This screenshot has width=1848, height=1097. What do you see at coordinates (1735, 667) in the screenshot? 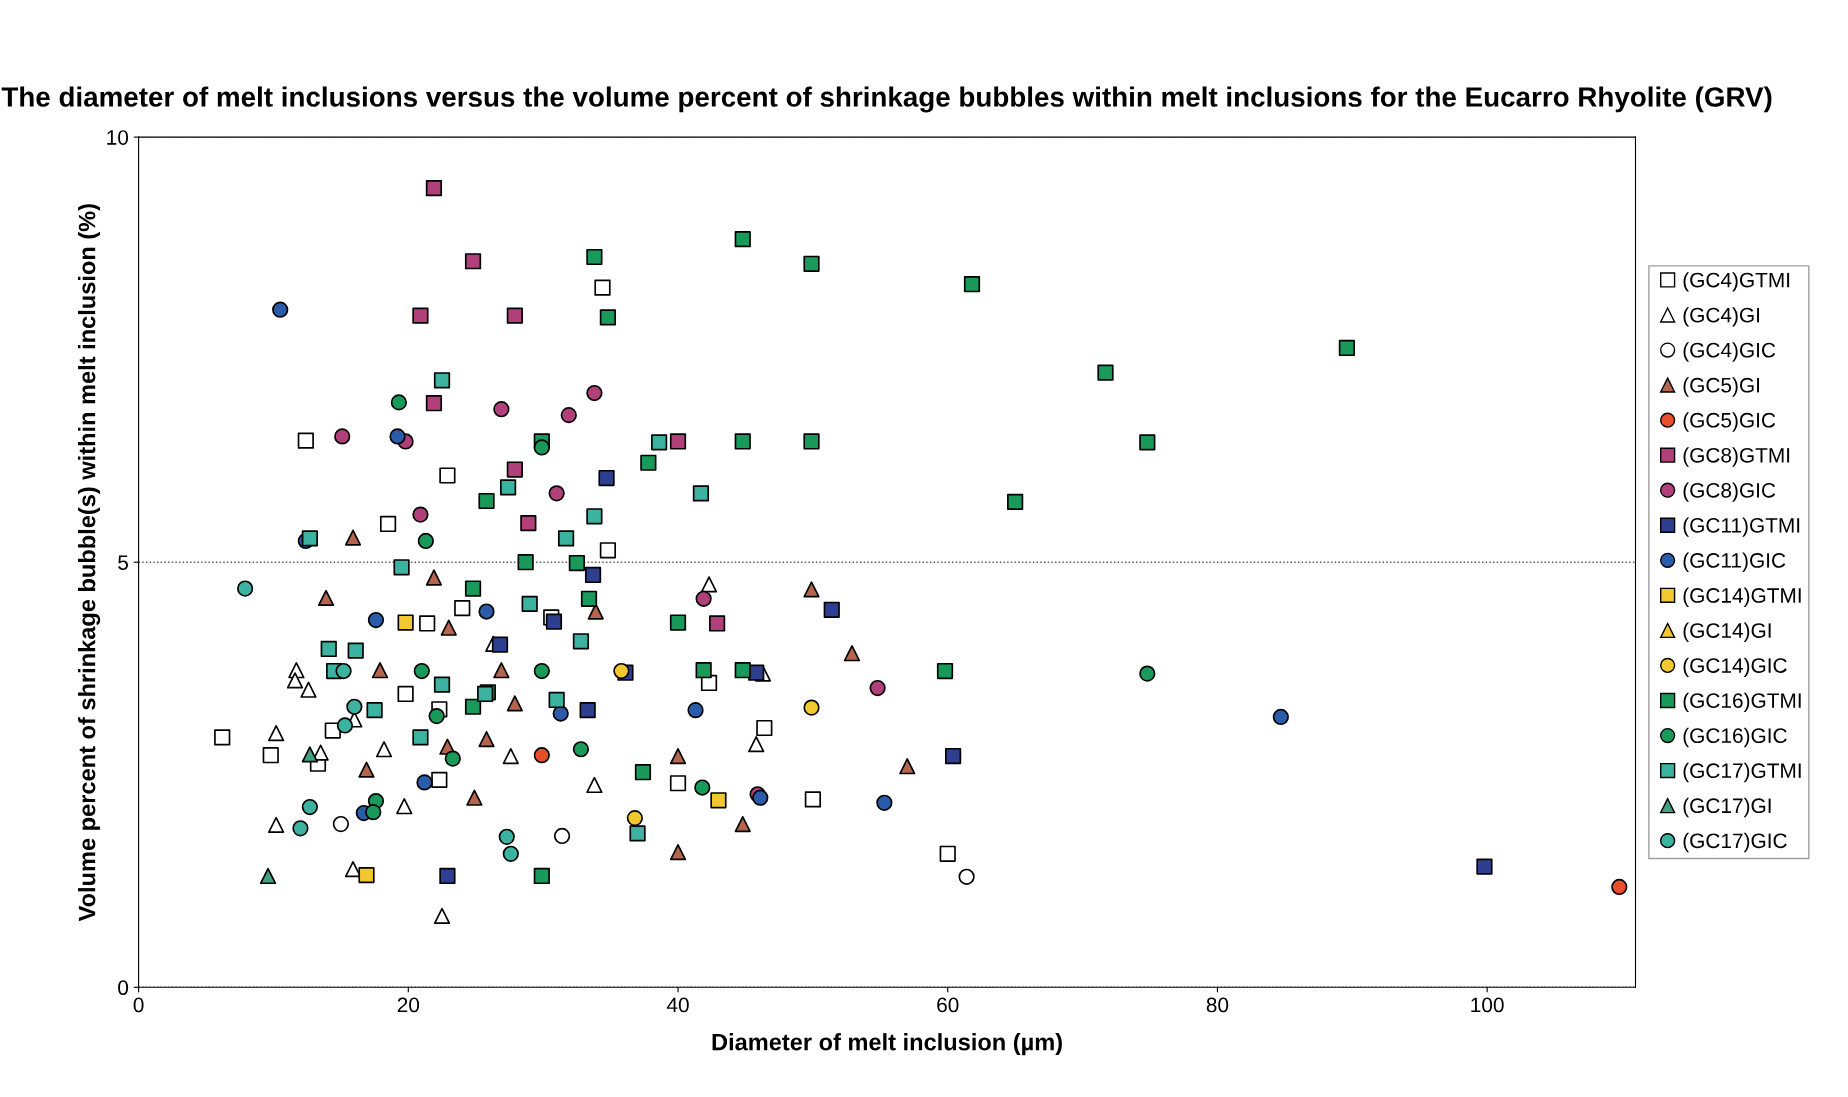
I see `legend-label: (GC14)GIC` at bounding box center [1735, 667].